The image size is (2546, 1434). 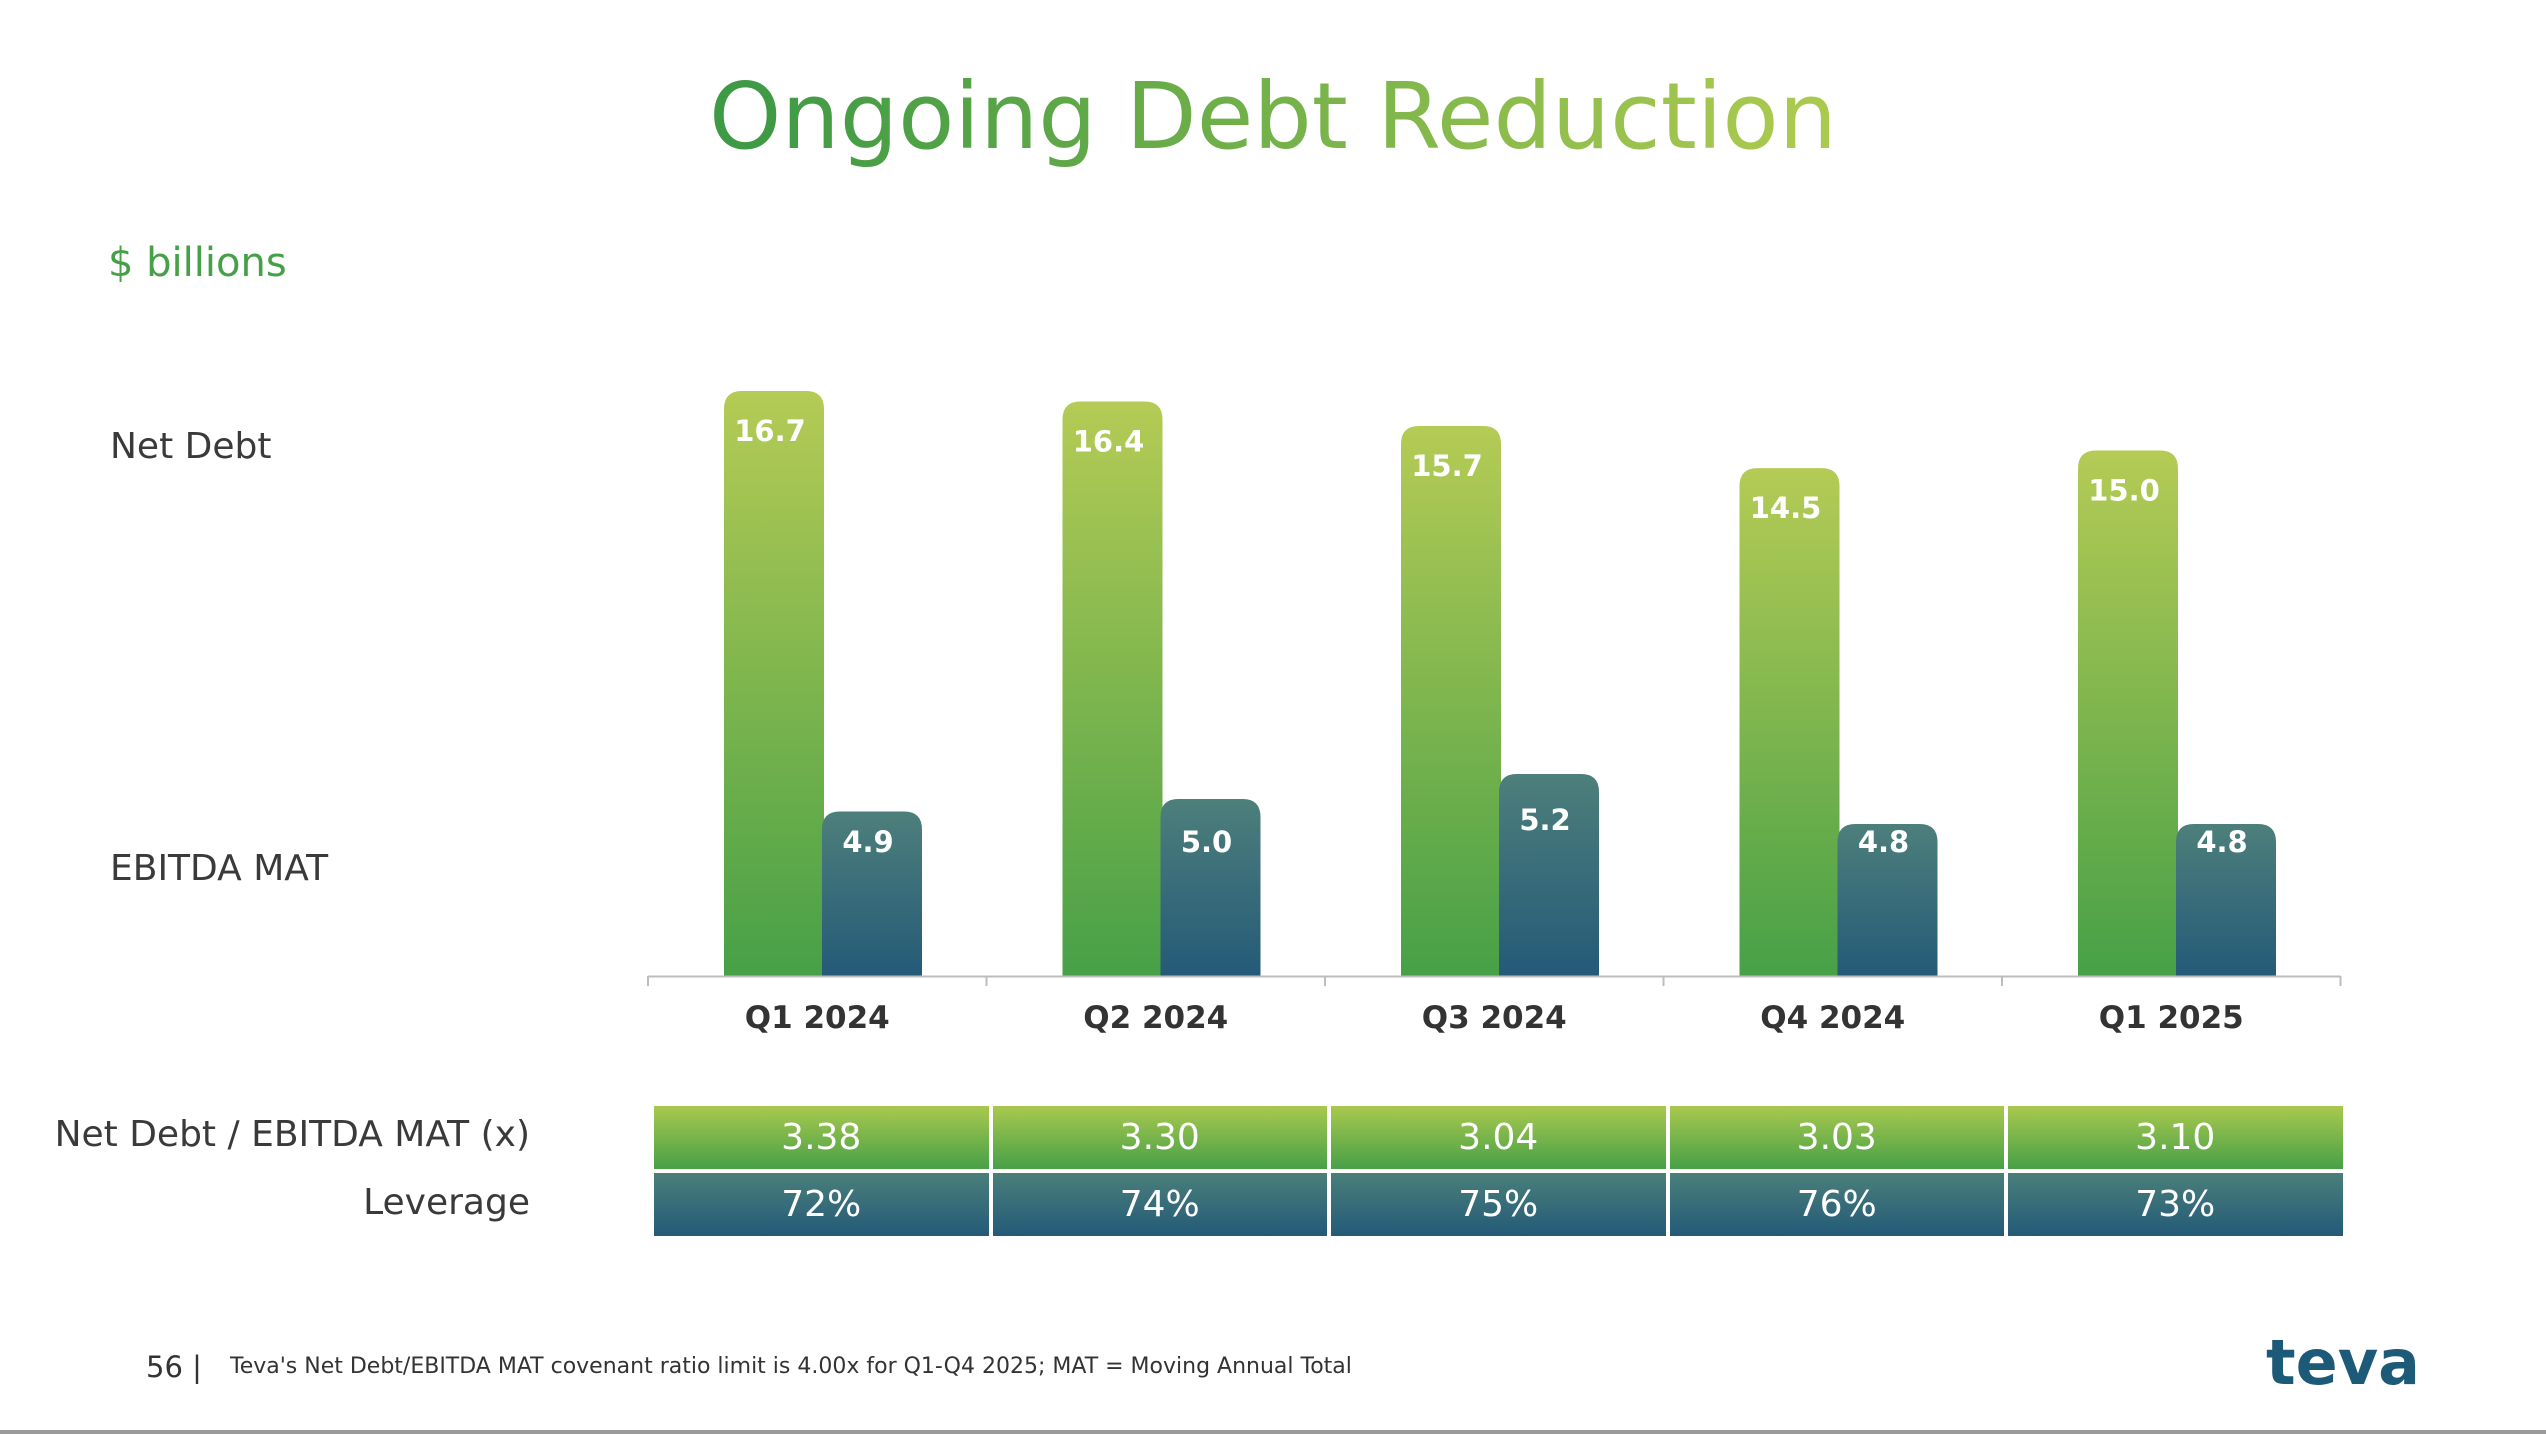 What do you see at coordinates (817, 1018) in the screenshot?
I see `category-label: Q1 2024` at bounding box center [817, 1018].